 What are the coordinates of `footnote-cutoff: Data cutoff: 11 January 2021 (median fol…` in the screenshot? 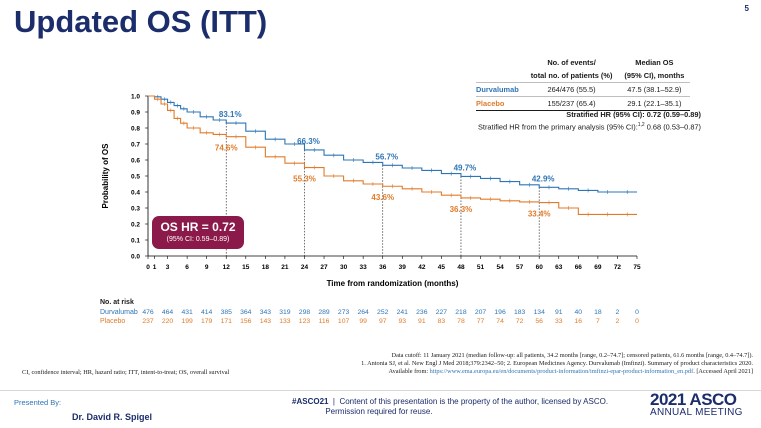 It's located at (572, 355).